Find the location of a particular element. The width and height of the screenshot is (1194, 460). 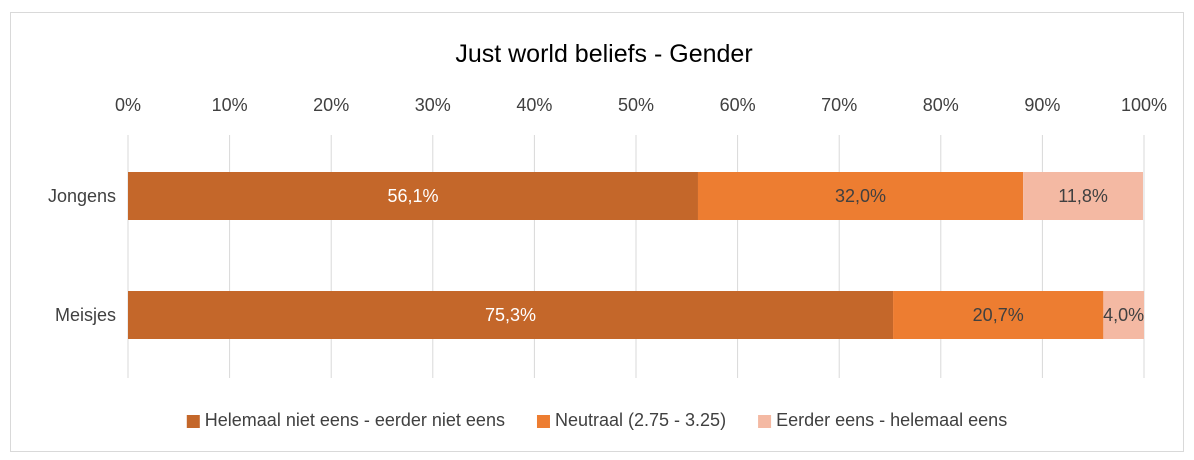

x-tick-label: 90% is located at coordinates (1042, 105).